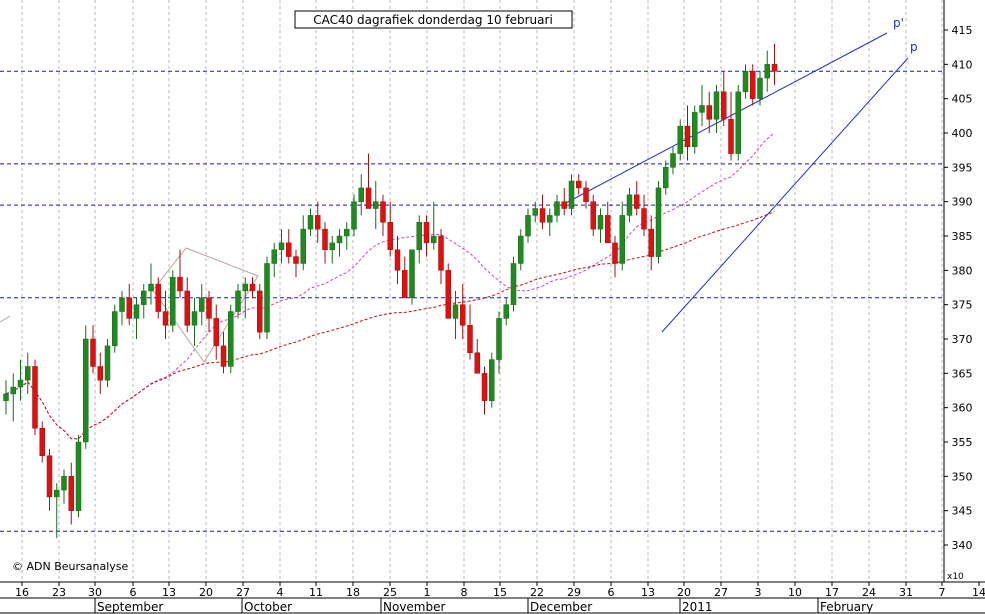 The image size is (985, 614). What do you see at coordinates (962, 339) in the screenshot?
I see `y-tick-label: 370` at bounding box center [962, 339].